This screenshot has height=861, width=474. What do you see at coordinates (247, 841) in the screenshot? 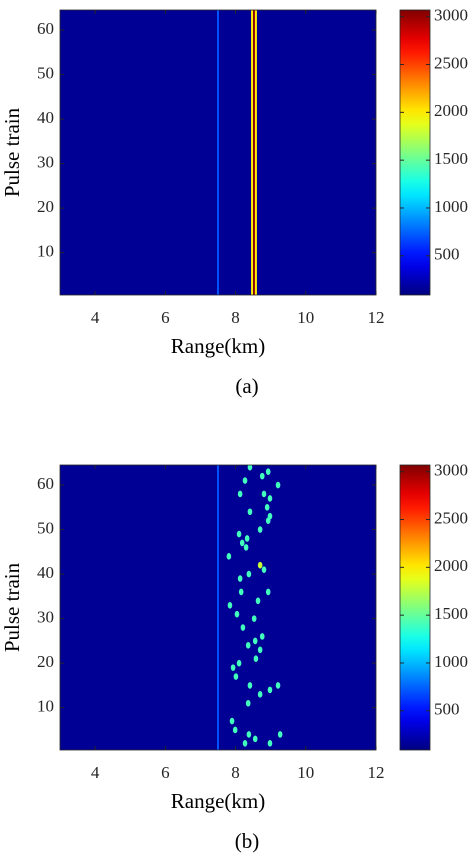
I see `caption: (b)` at bounding box center [247, 841].